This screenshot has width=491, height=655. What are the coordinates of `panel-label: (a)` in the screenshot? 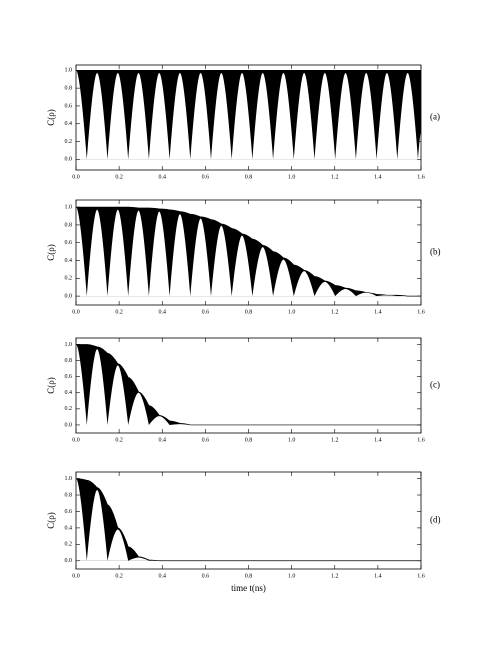 It's located at (435, 117).